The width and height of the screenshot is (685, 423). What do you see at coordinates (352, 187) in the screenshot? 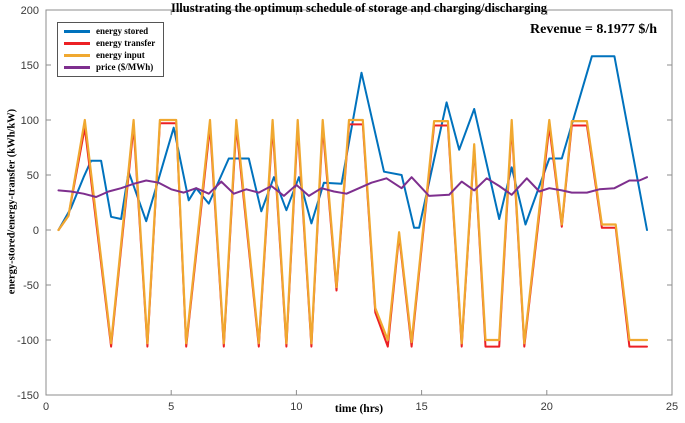
I see `series-line-price-mwh-` at bounding box center [352, 187].